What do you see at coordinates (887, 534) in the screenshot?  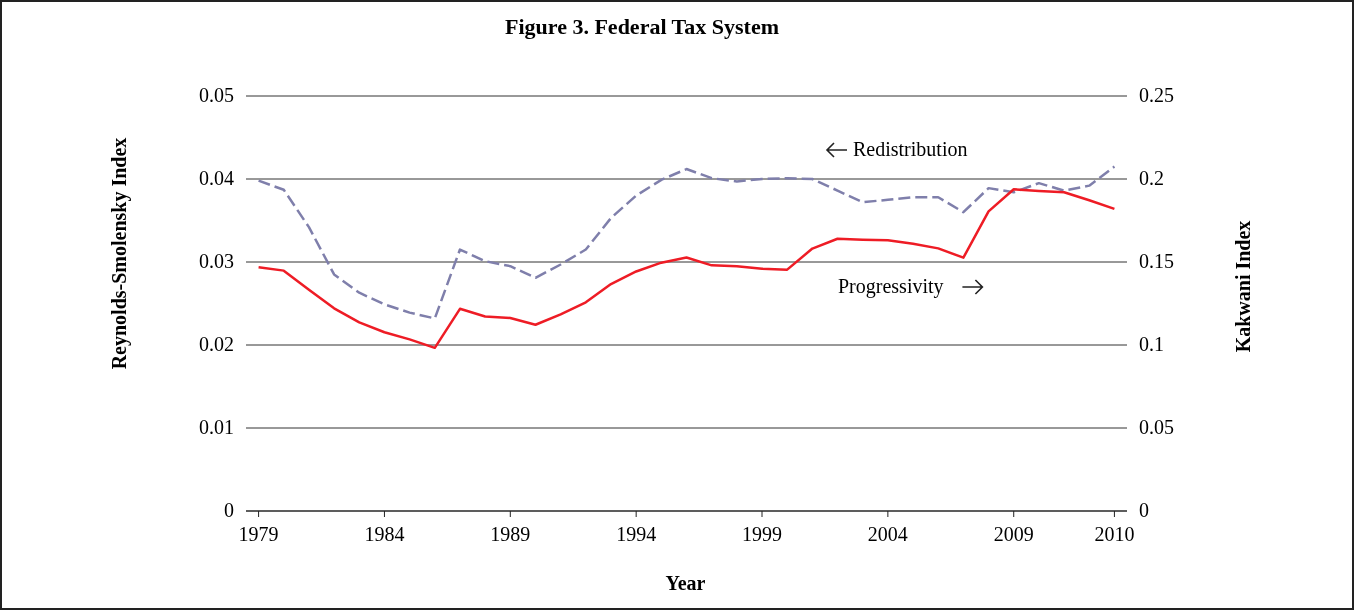 I see `x-tick-label: 2004` at bounding box center [887, 534].